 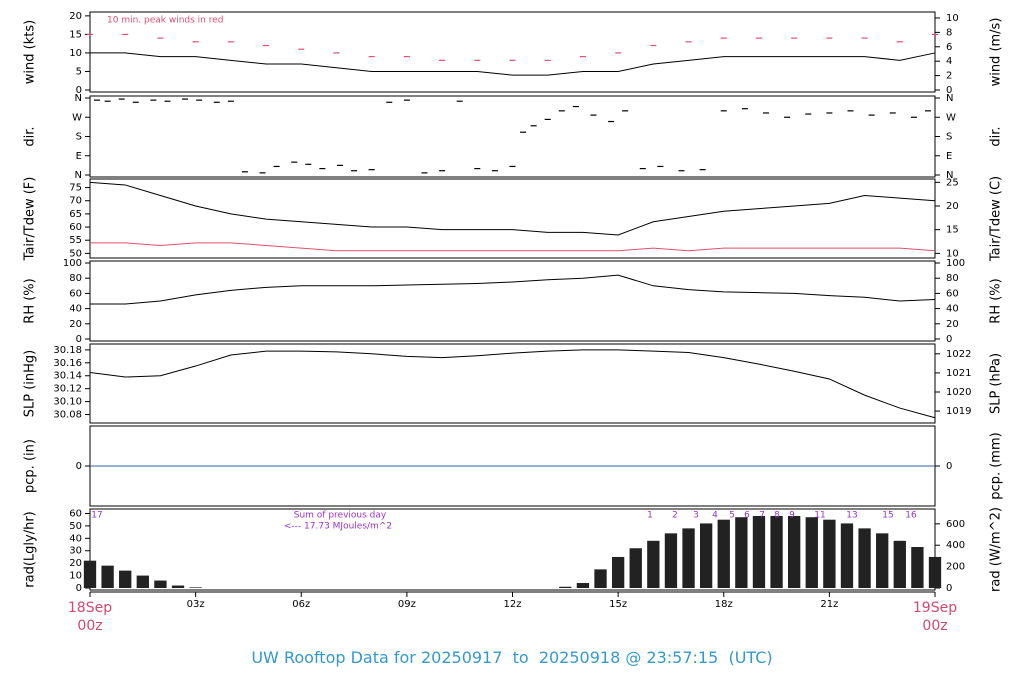 I want to click on y-tick-label: 30.18, so click(x=67, y=350).